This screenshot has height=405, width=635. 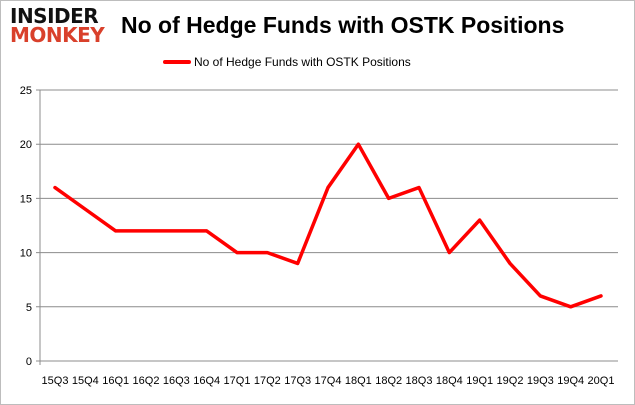 I want to click on x-tick-label: 19Q2, so click(x=510, y=381).